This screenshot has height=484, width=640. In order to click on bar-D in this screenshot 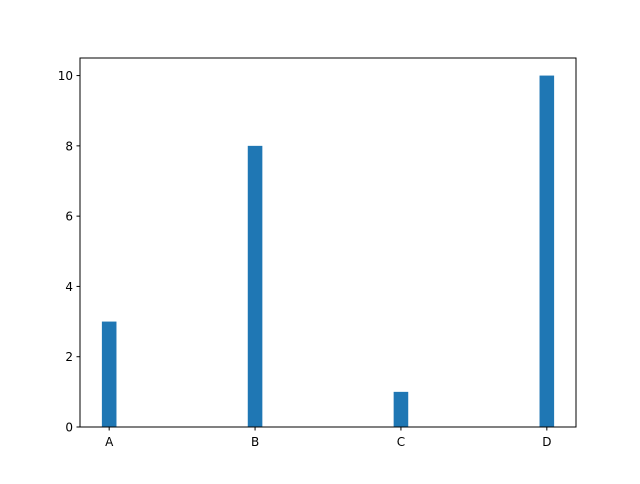, I will do `click(547, 251)`.